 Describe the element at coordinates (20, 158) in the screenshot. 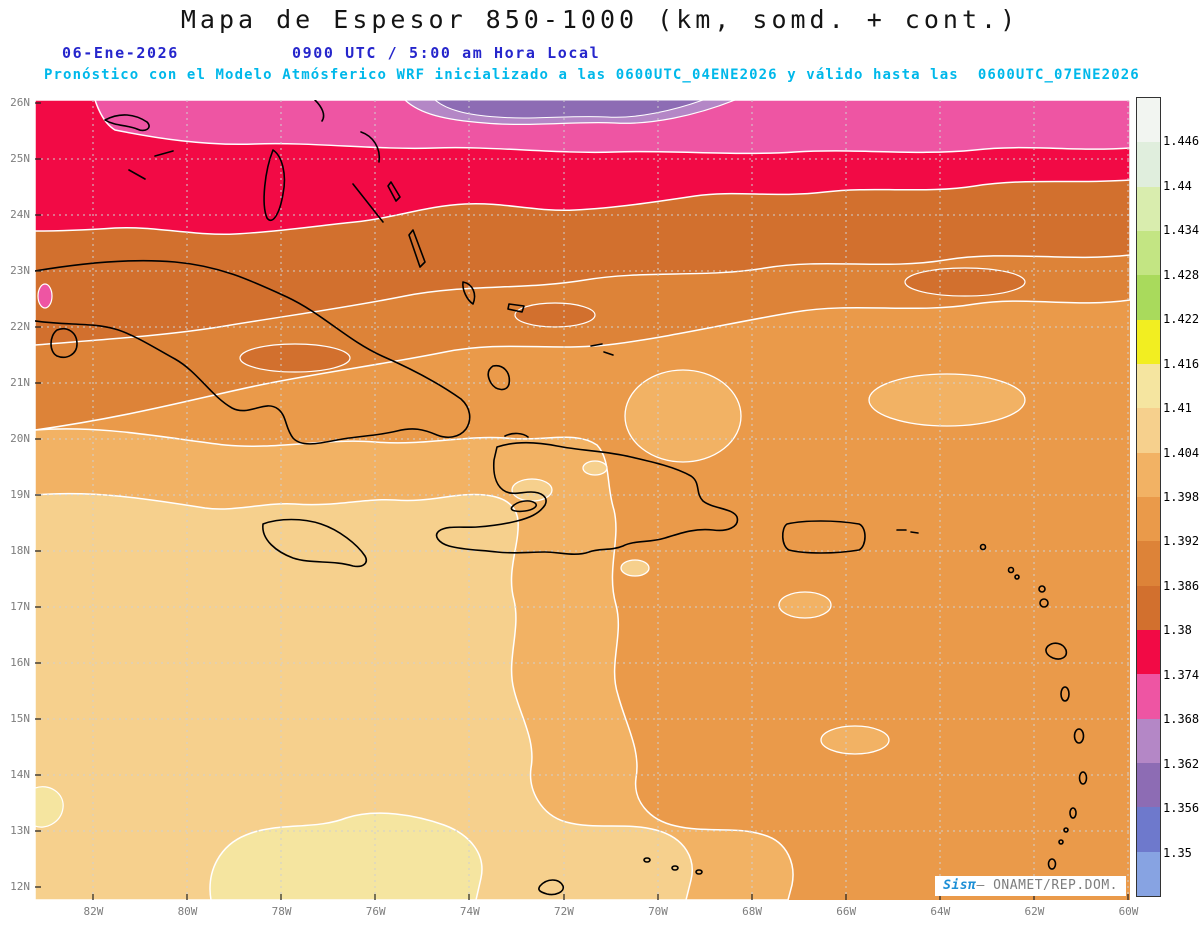

I see `lat-label-25N: 25N` at that location.